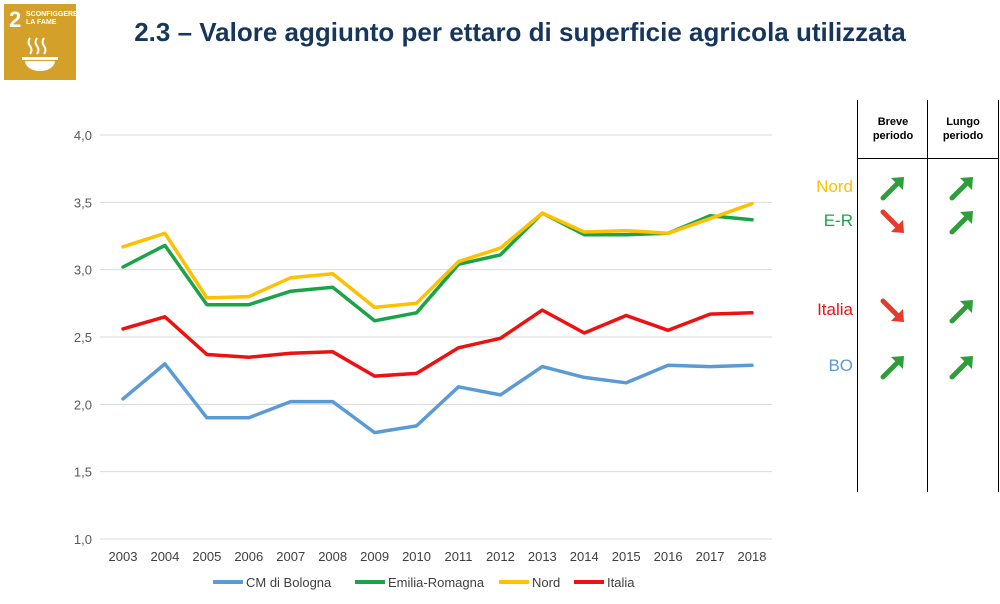  What do you see at coordinates (123, 556) in the screenshot?
I see `x-tick-label: 2003` at bounding box center [123, 556].